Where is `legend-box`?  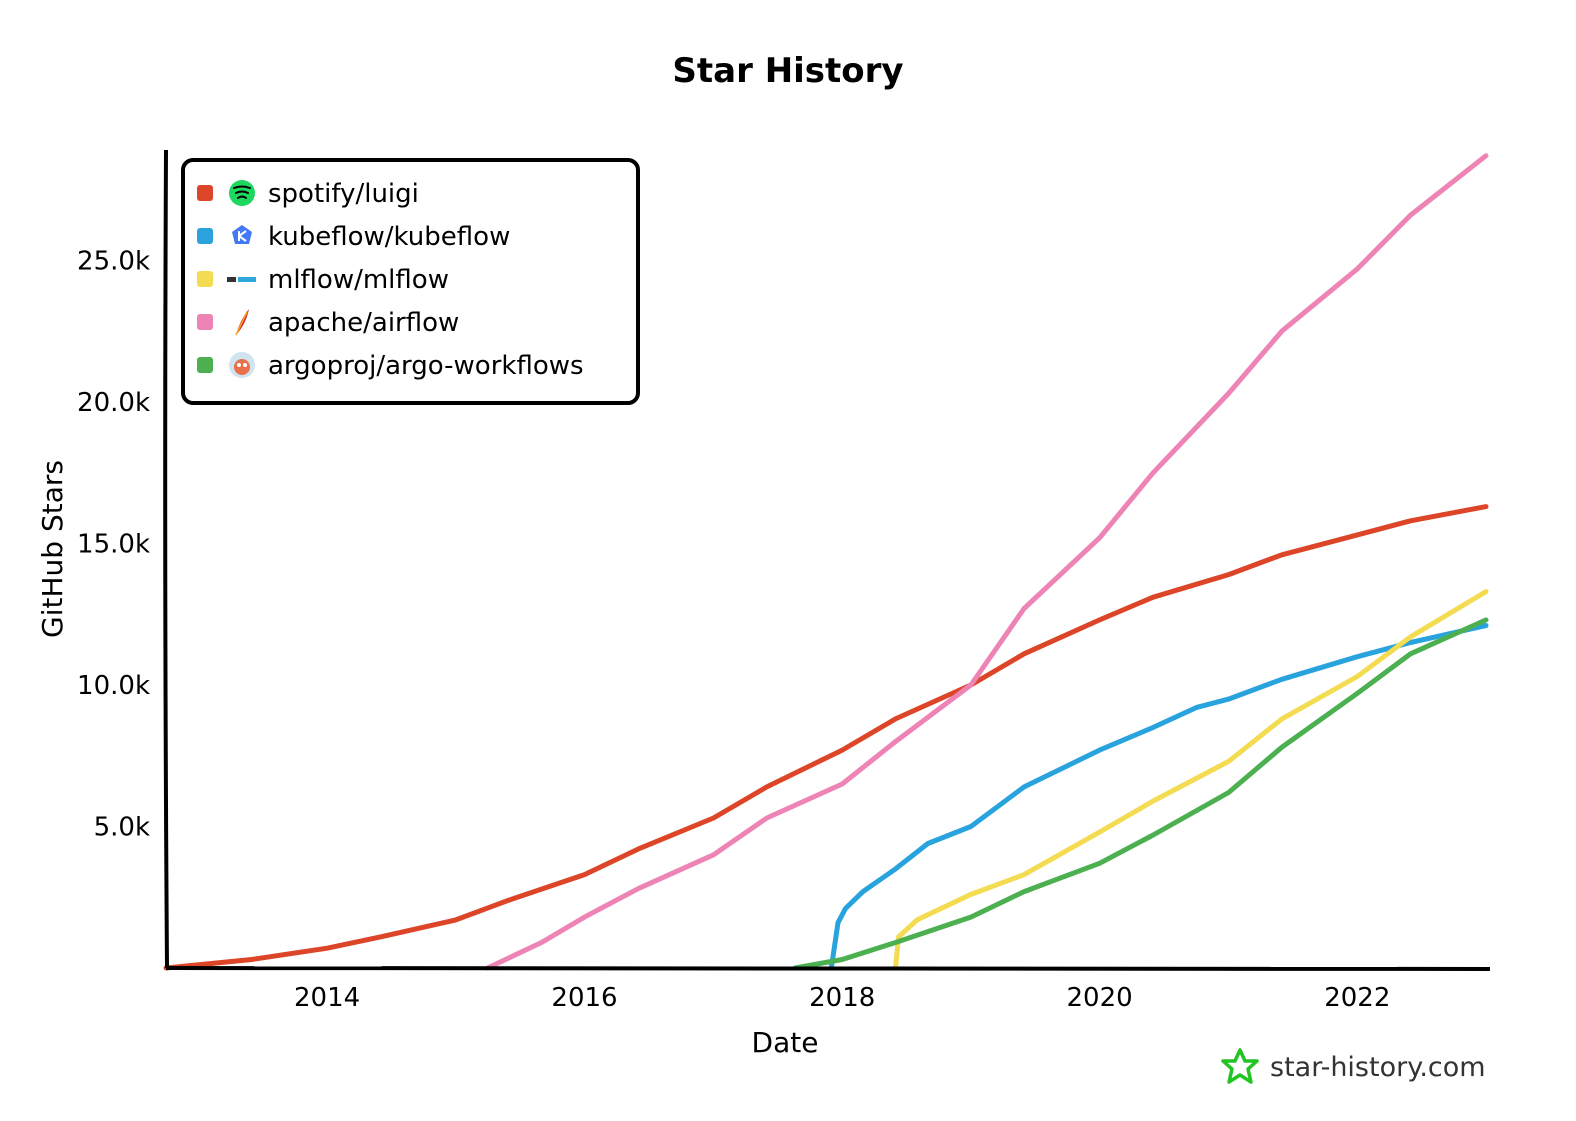 legend-box is located at coordinates (410, 281).